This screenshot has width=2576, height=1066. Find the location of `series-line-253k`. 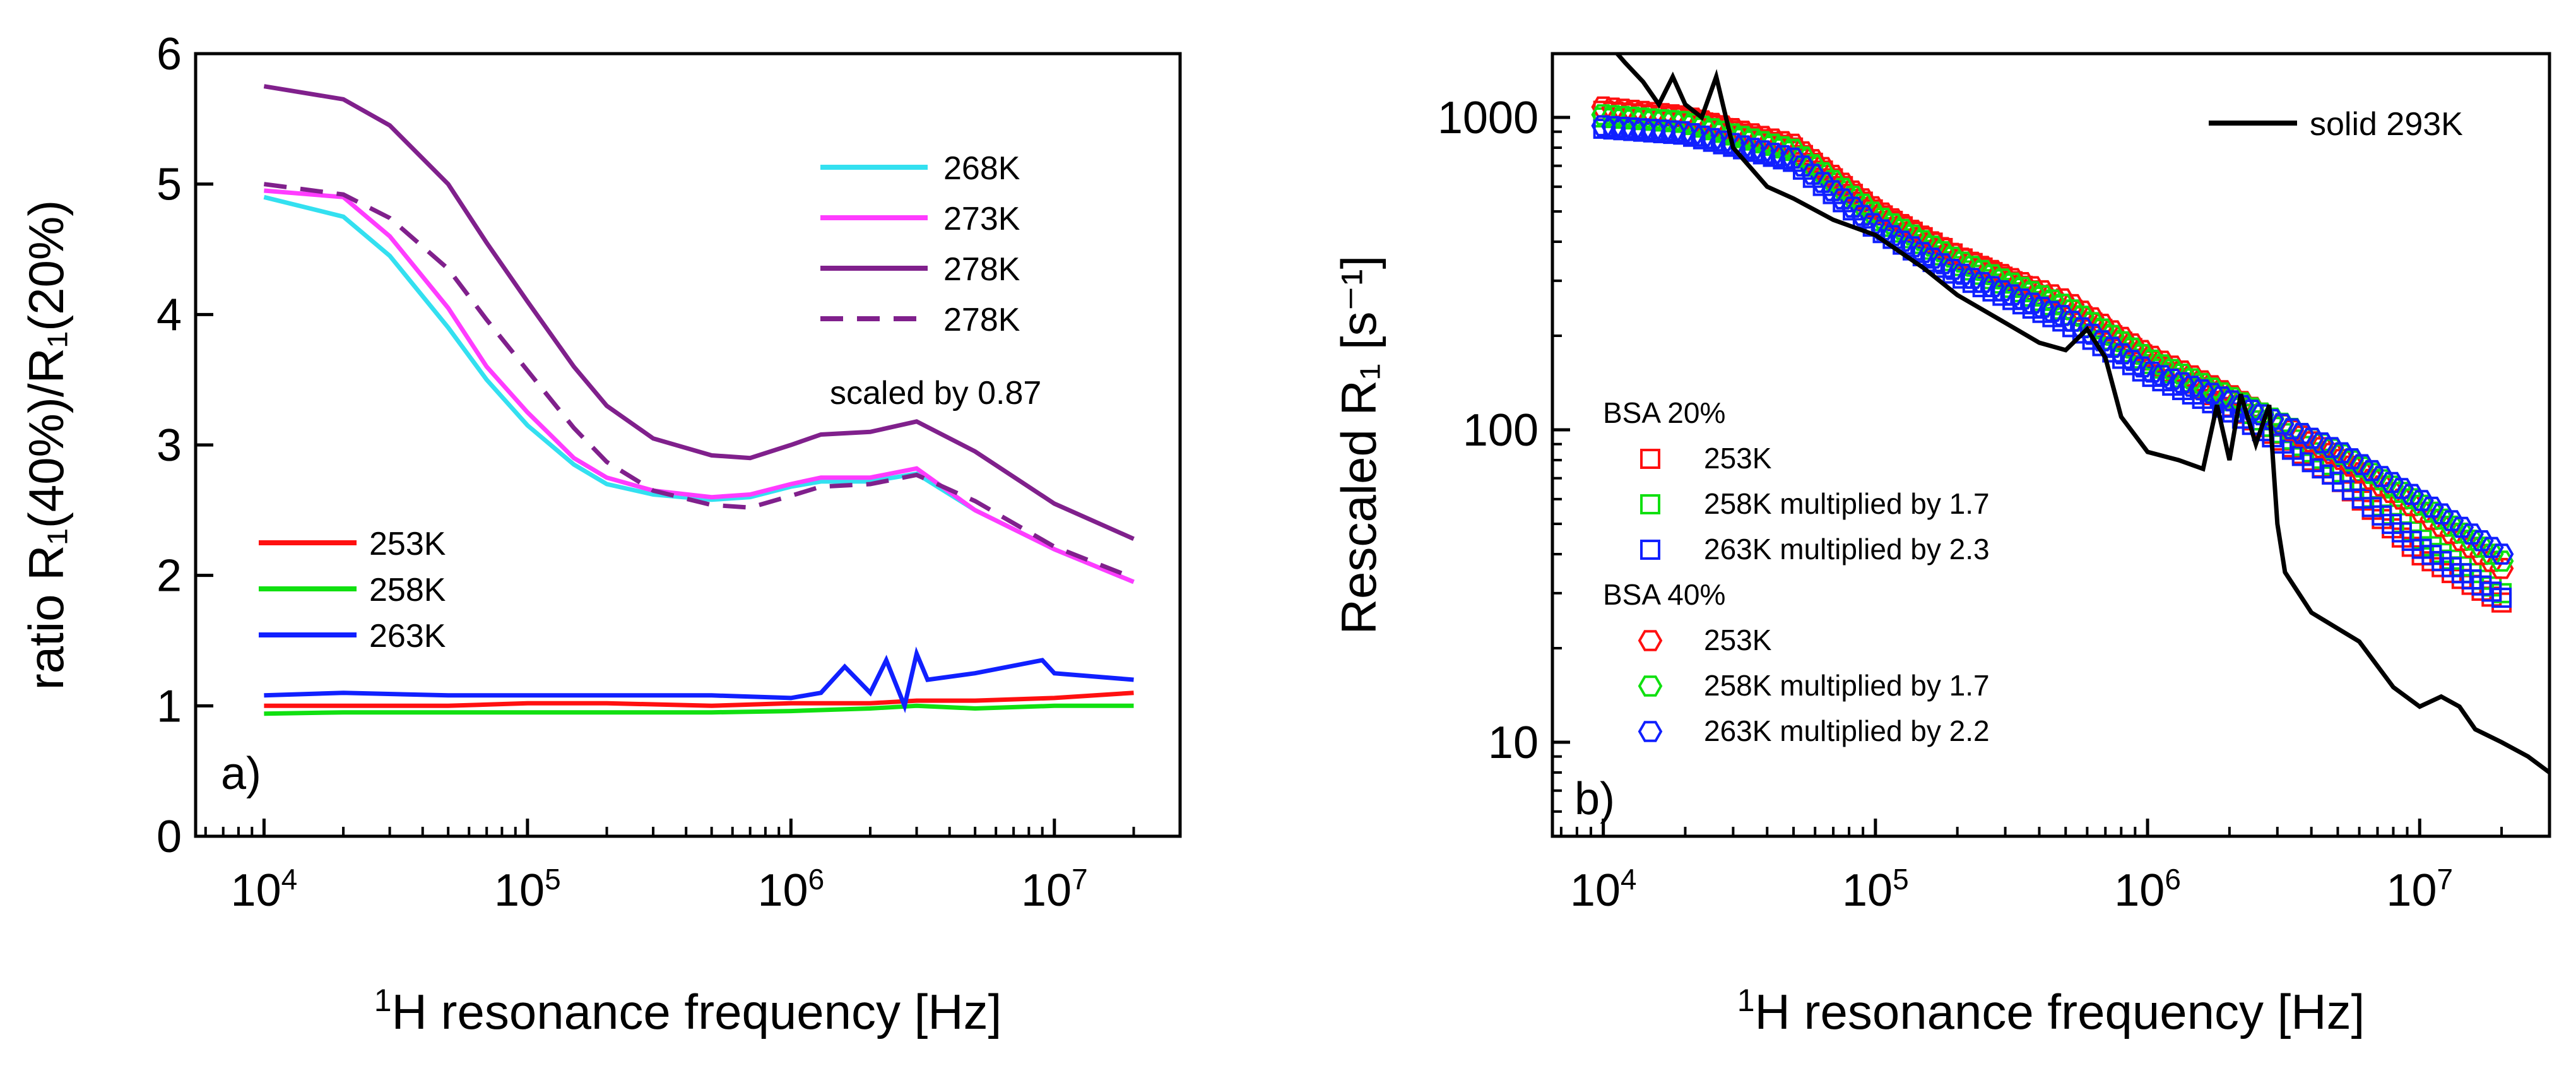

series-line-253k is located at coordinates (699, 699).